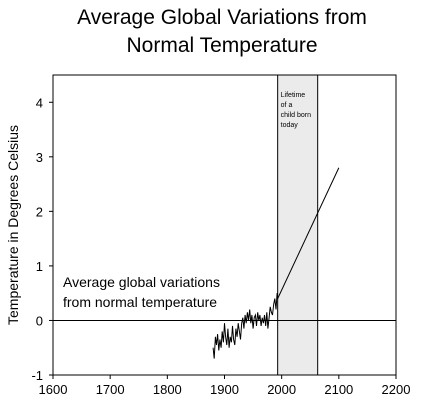  I want to click on chart-title-line-2: Normal Temperature, so click(221, 45).